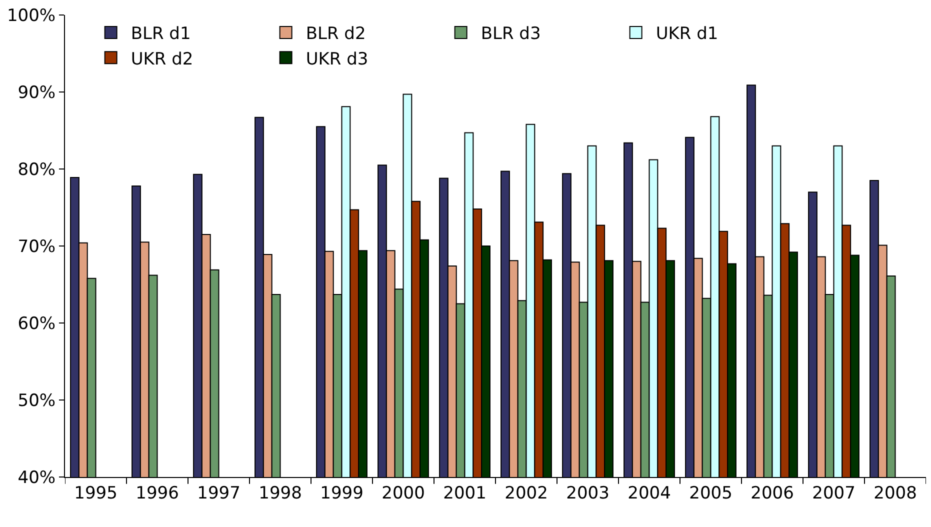 This screenshot has height=527, width=931. I want to click on x-tick-label: 2002, so click(526, 493).